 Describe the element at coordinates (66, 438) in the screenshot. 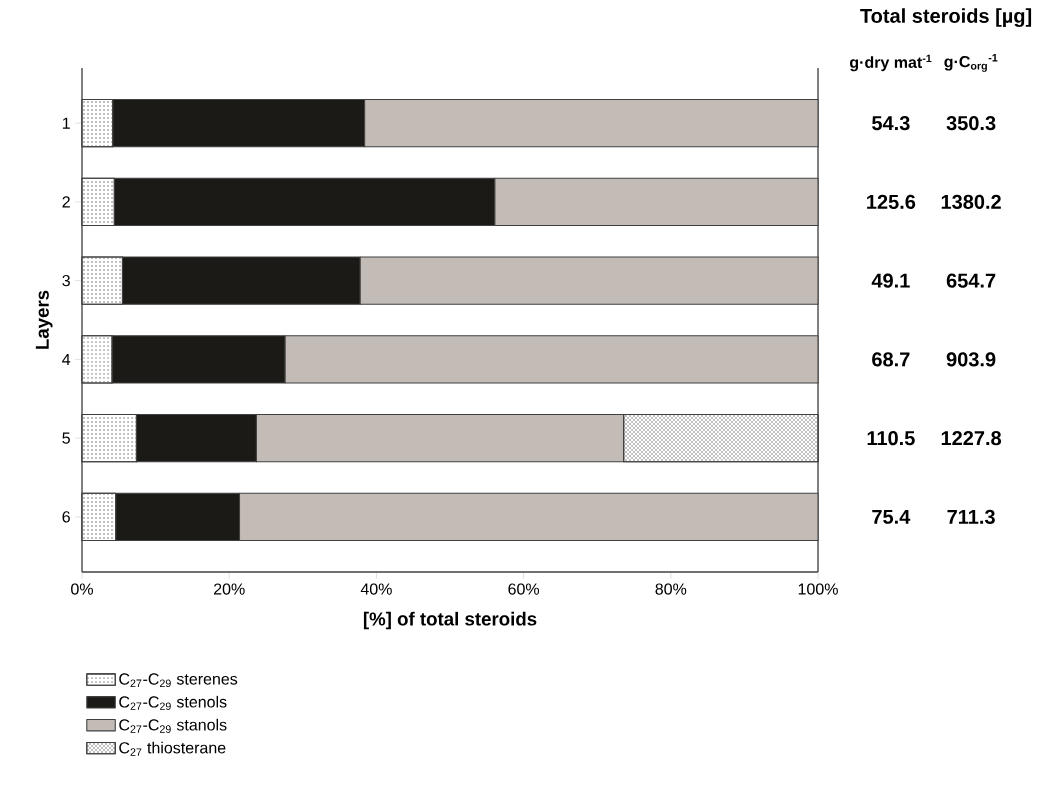

I see `y-tick-label: 5` at that location.